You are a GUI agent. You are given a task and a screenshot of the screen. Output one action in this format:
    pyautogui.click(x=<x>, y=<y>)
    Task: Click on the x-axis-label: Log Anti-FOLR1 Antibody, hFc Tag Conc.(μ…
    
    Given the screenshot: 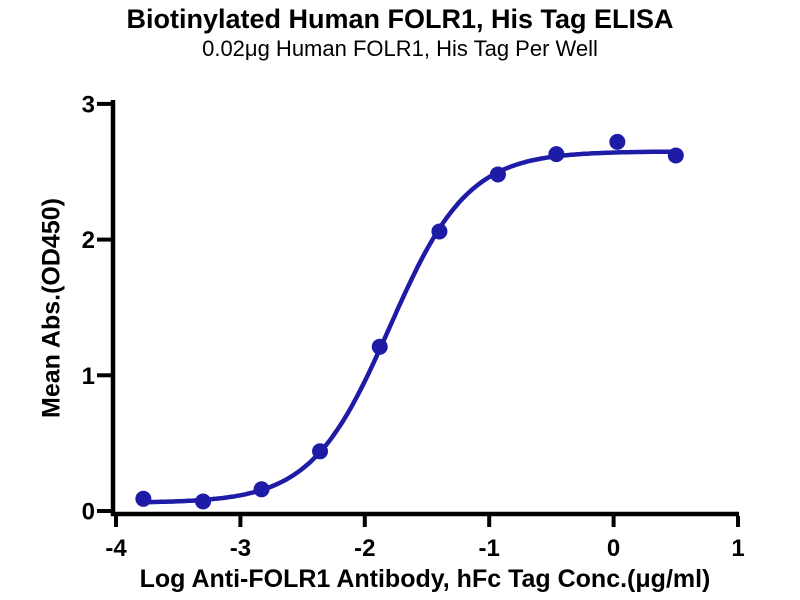 What is the action you would take?
    pyautogui.click(x=425, y=579)
    